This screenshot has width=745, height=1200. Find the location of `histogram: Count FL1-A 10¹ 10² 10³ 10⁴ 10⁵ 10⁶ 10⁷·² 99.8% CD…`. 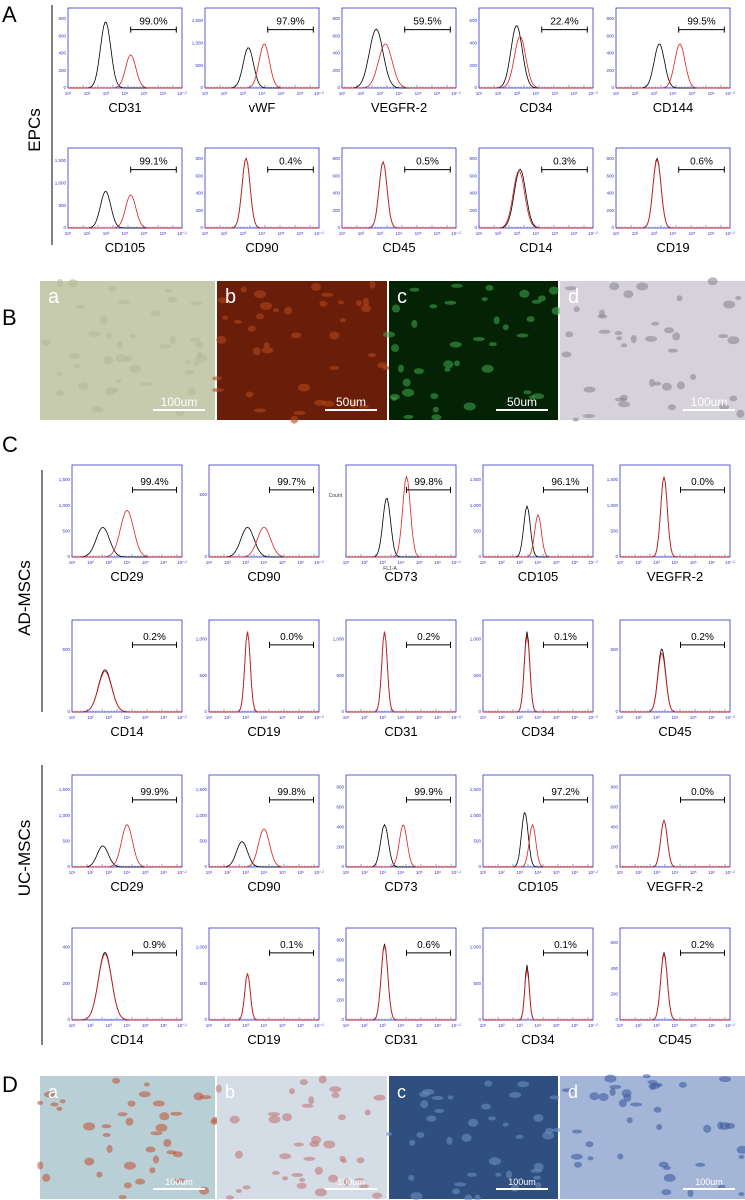

histogram: Count FL1-A 10¹ 10² 10³ 10⁴ 10⁵ 10⁶ 10⁷·² 99.8% CD… is located at coordinates (395, 524).